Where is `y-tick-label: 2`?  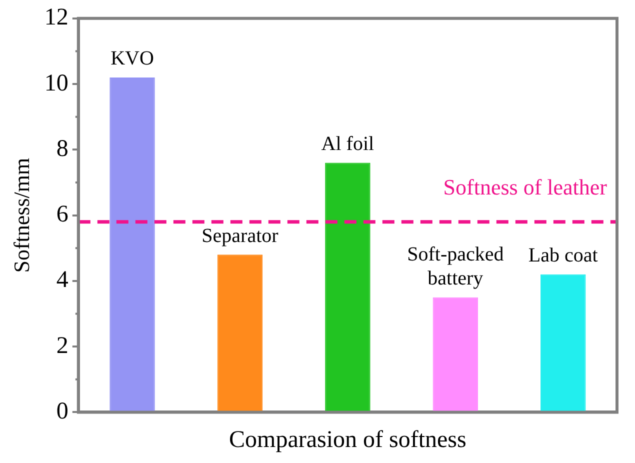
y-tick-label: 2 is located at coordinates (62, 345).